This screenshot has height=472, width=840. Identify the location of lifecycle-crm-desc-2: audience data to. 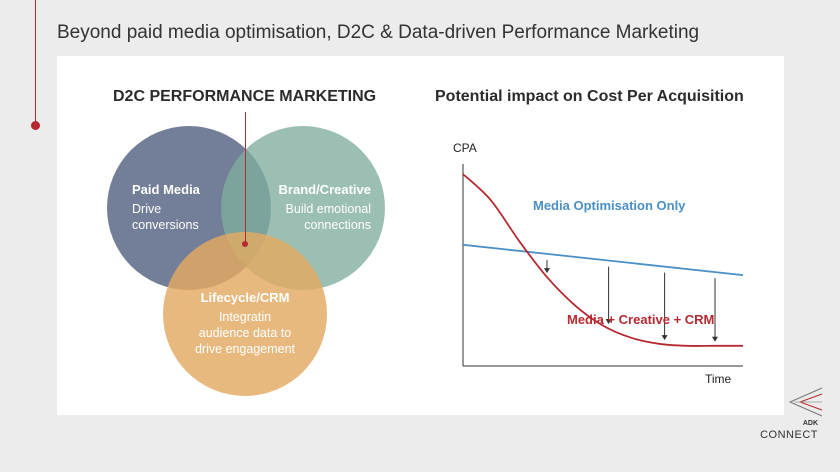
(245, 333).